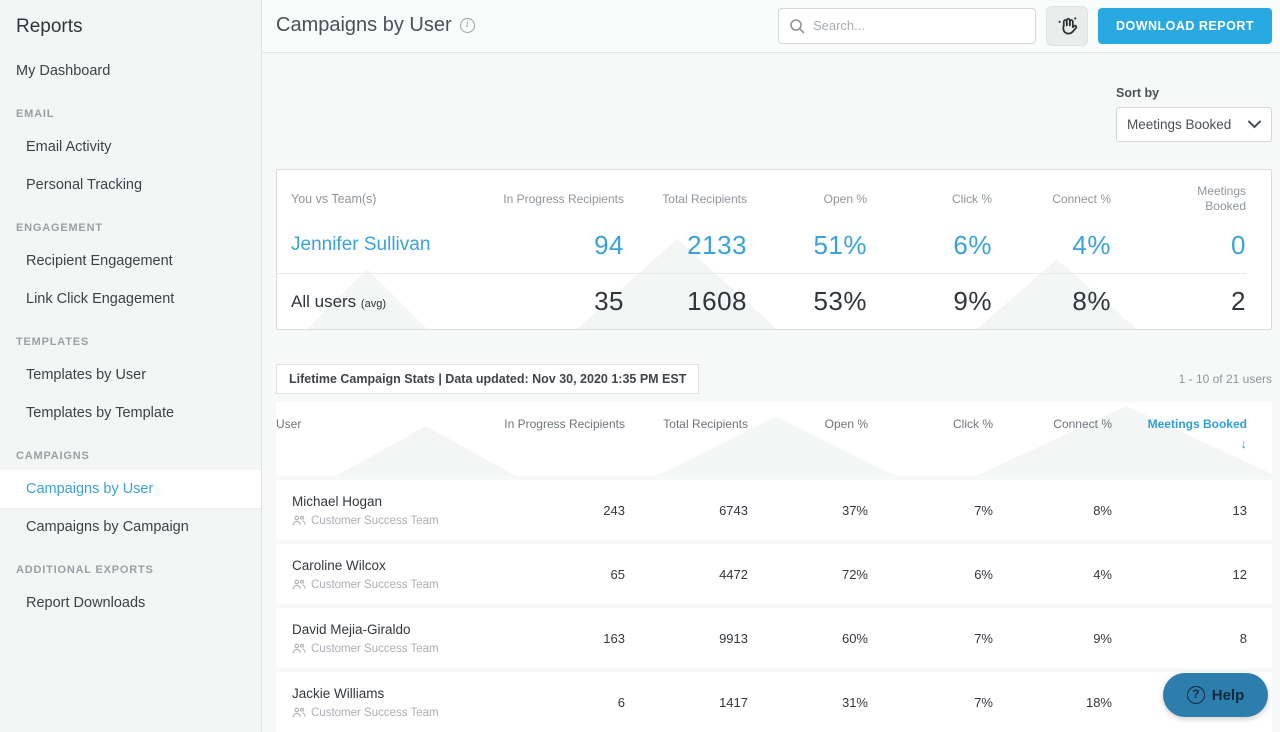  Describe the element at coordinates (983, 574) in the screenshot. I see `table-value: 6%` at that location.